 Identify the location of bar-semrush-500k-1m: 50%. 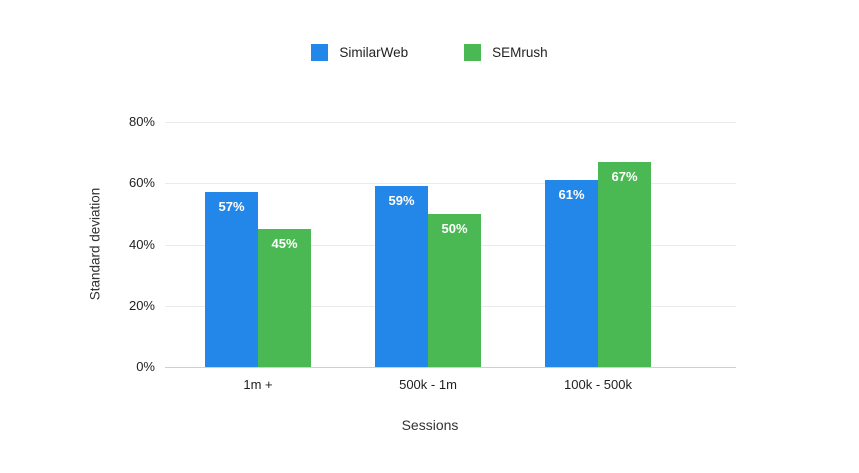
(454, 290).